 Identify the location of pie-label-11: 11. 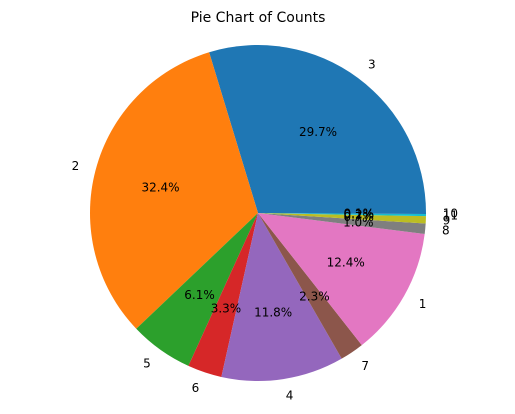
(450, 215).